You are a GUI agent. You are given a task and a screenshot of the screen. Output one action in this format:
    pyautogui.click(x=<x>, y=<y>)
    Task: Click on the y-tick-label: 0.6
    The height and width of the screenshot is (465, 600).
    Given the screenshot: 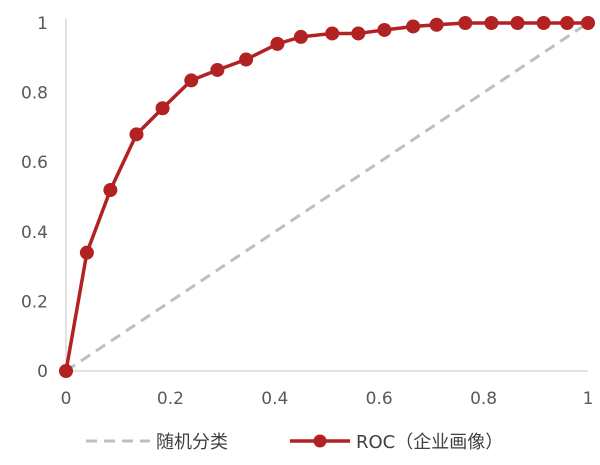 What is the action you would take?
    pyautogui.click(x=34, y=163)
    